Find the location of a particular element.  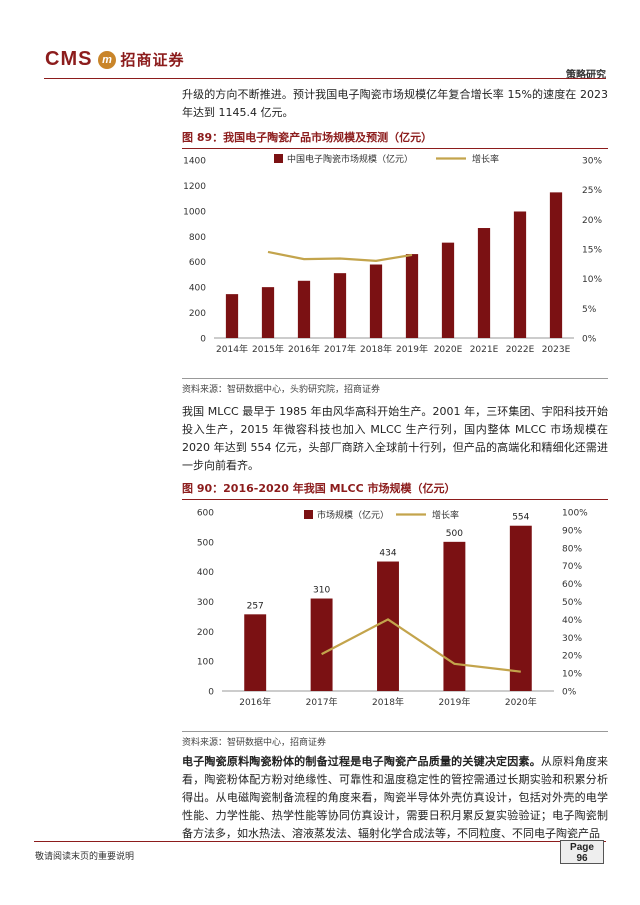

logo-text: CMS is located at coordinates (69, 59).